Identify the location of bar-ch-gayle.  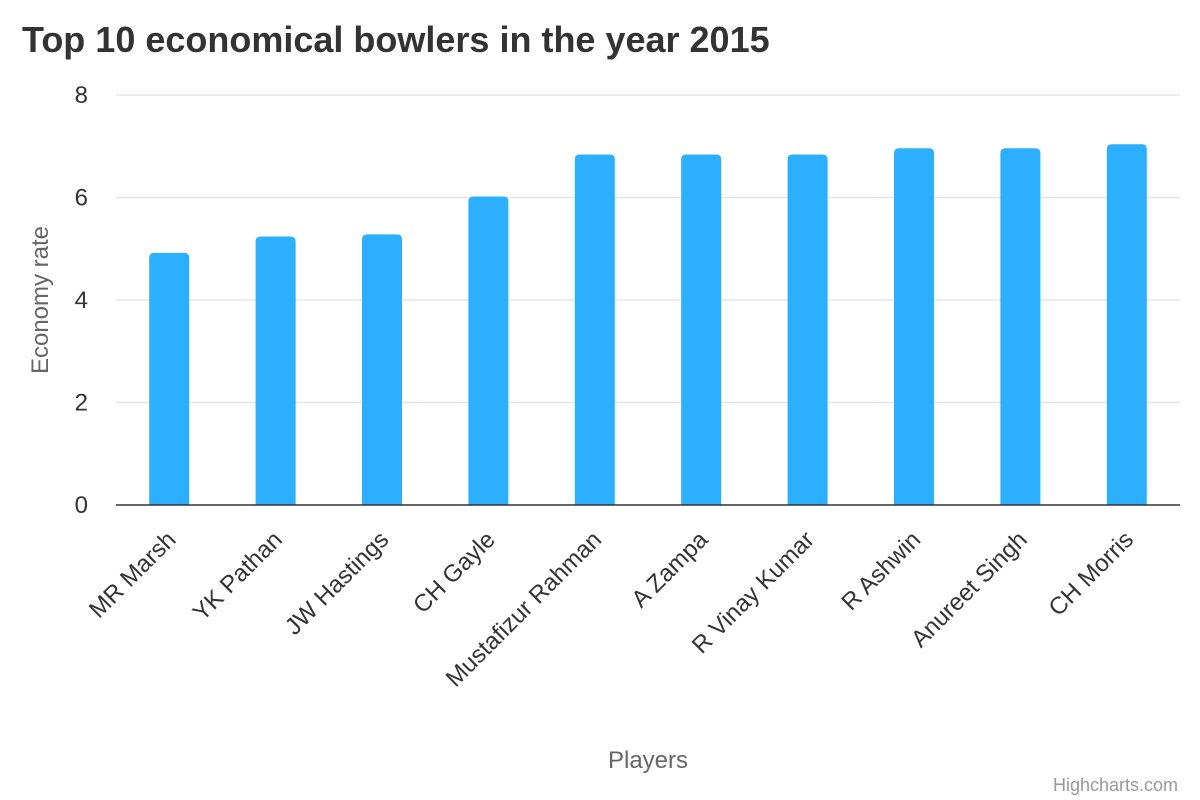
(488, 350).